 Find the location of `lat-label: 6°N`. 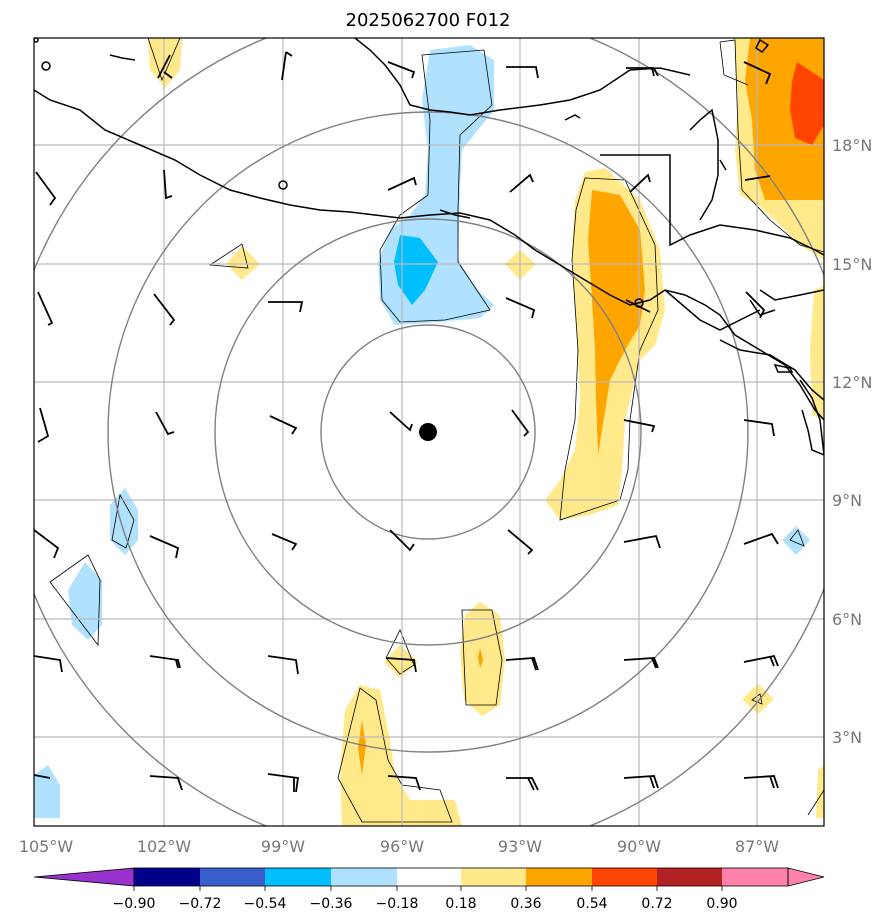

lat-label: 6°N is located at coordinates (847, 619).